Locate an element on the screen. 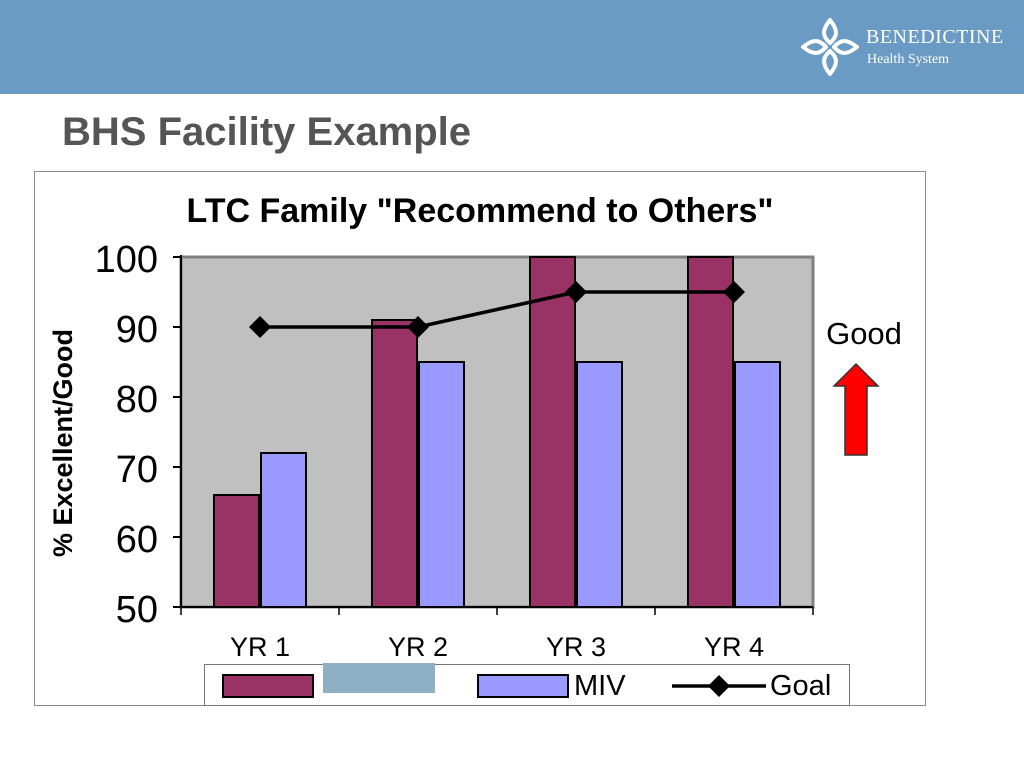 This screenshot has height=768, width=1024. legend-label-miv: MIV is located at coordinates (600, 686).